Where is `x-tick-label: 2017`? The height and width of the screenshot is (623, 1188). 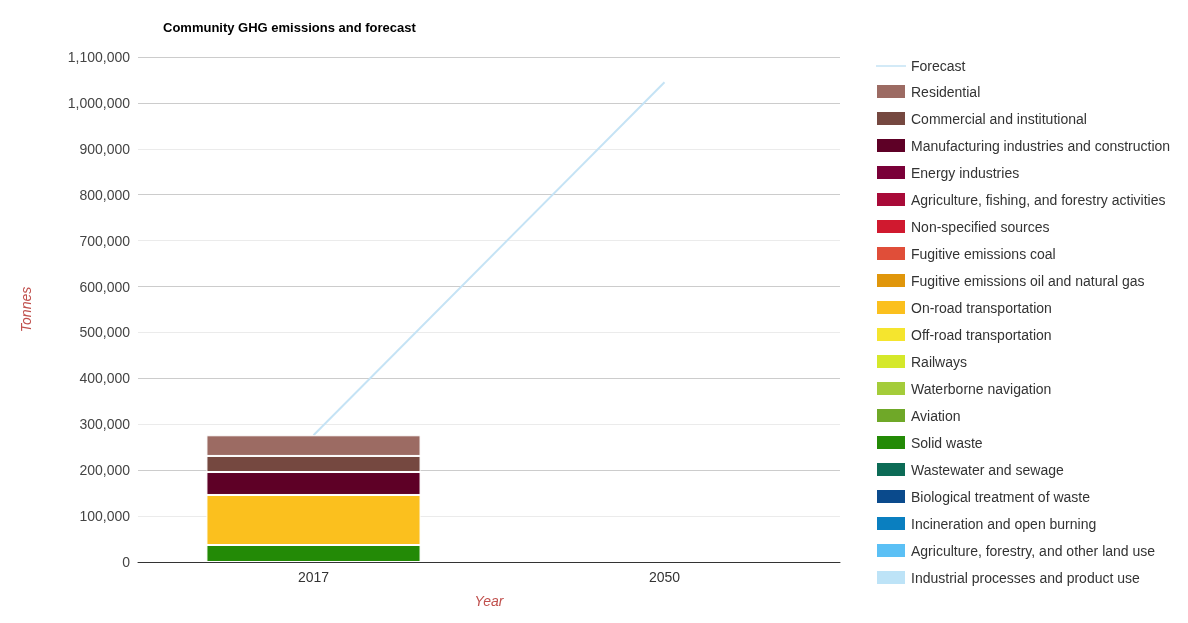
x-tick-label: 2017 is located at coordinates (313, 577).